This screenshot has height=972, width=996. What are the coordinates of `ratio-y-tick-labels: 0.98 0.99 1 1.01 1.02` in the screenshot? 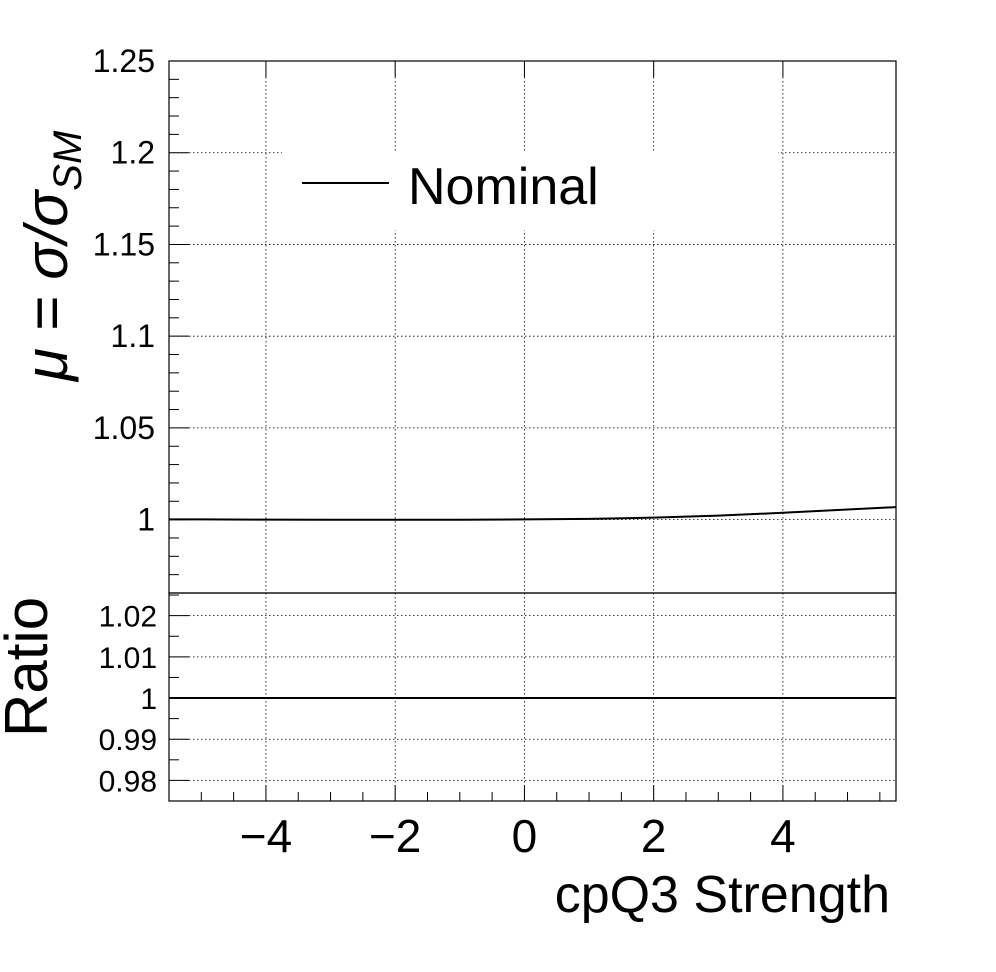 It's located at (128, 700).